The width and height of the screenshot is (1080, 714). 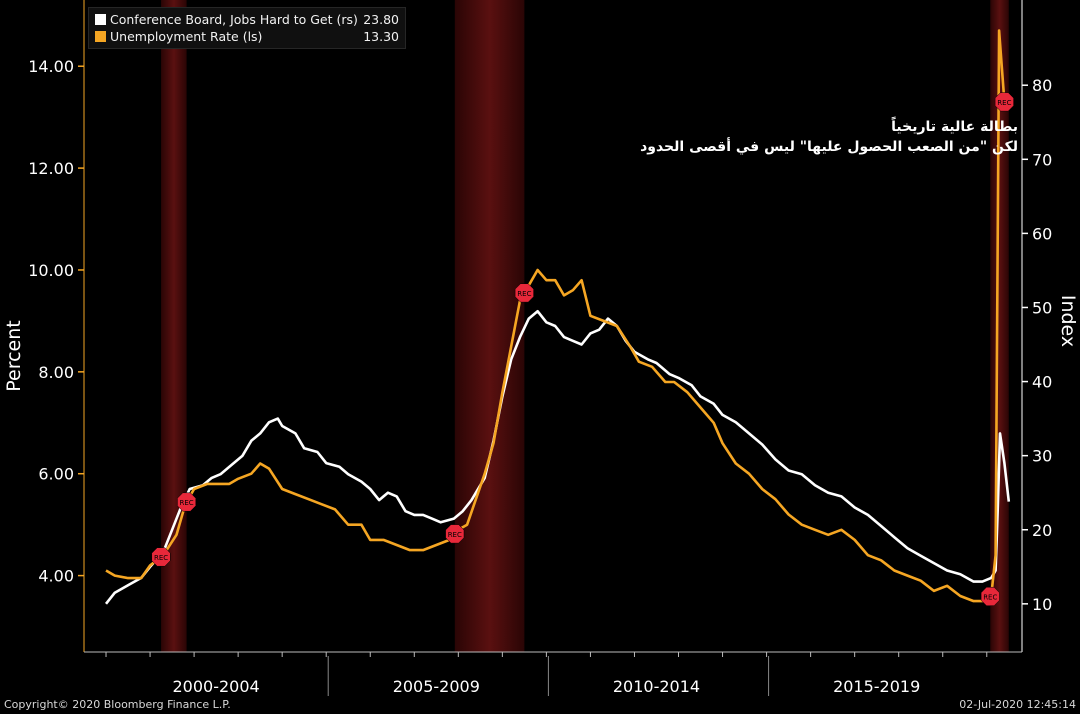 I want to click on timestamp-text: 02-Jul-2020 12:45:14, so click(x=1017, y=704).